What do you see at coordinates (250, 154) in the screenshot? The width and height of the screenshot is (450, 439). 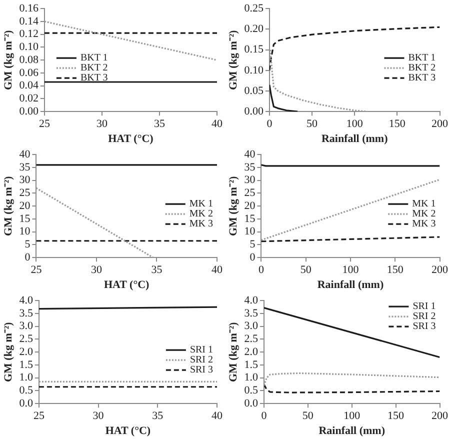 I see `y-tick-label: 40` at bounding box center [250, 154].